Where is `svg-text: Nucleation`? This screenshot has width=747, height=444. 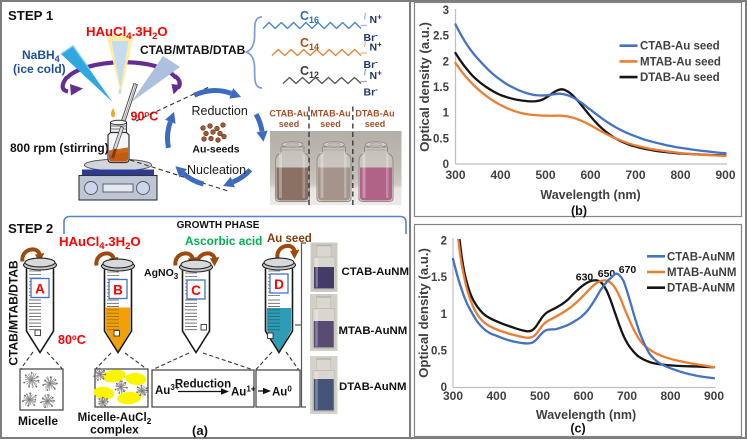
svg-text: Nucleation is located at coordinates (216, 170).